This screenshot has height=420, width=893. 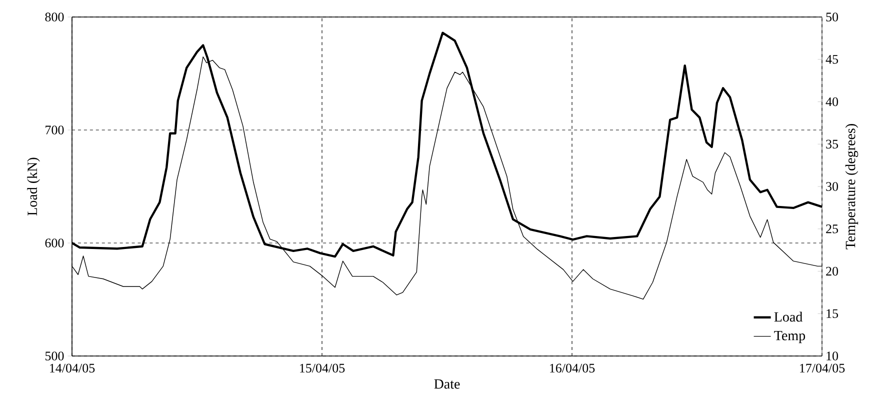 I want to click on y2-axis-title: Temperature (degrees), so click(x=851, y=187).